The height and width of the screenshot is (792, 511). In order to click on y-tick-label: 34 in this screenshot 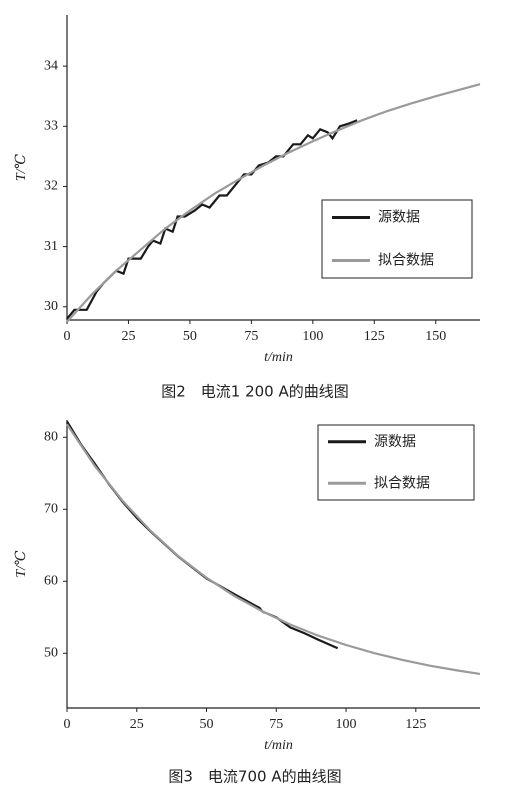, I will do `click(51, 65)`.